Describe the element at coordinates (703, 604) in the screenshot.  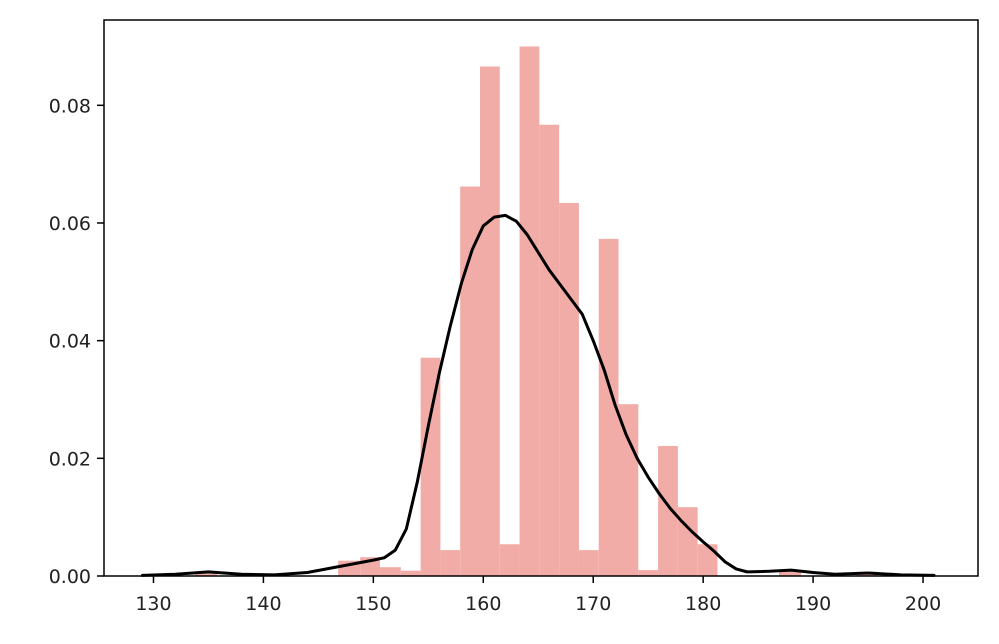
I see `x-tick-label: 180` at that location.